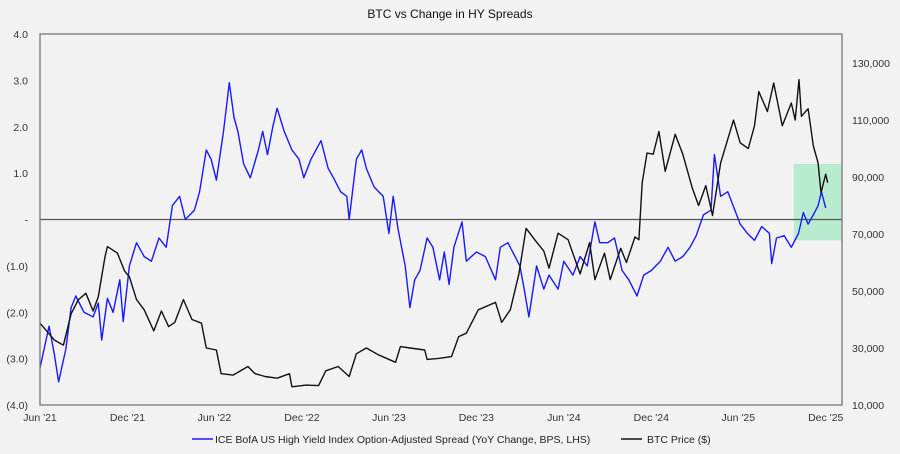 Image resolution: width=900 pixels, height=454 pixels. I want to click on x-tick-label: Jun '21, so click(40, 418).